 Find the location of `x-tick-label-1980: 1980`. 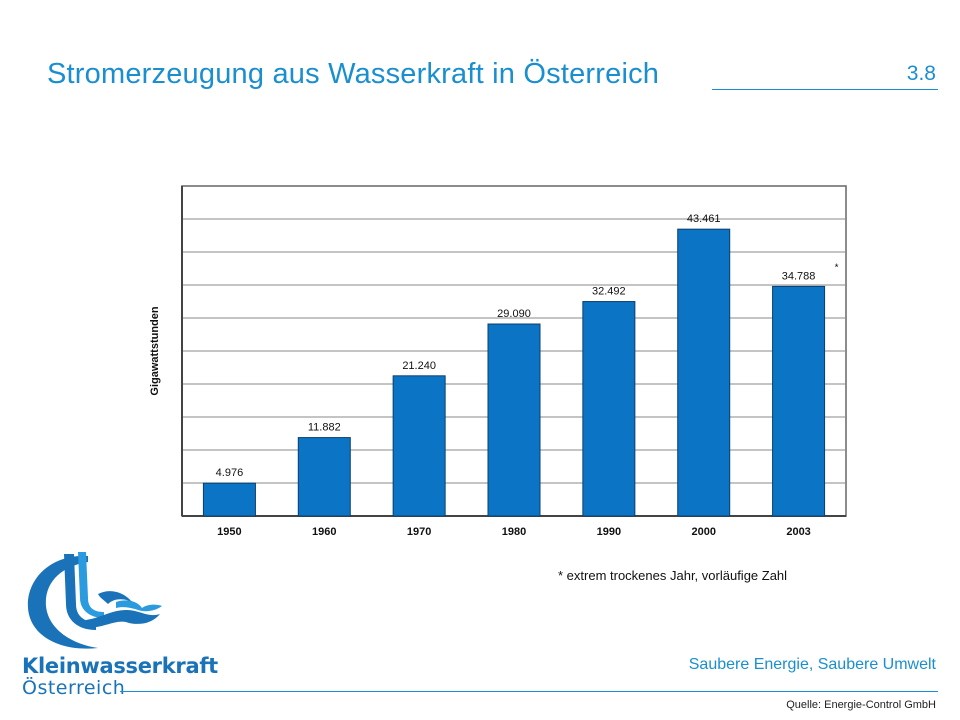

x-tick-label-1980: 1980 is located at coordinates (514, 532).